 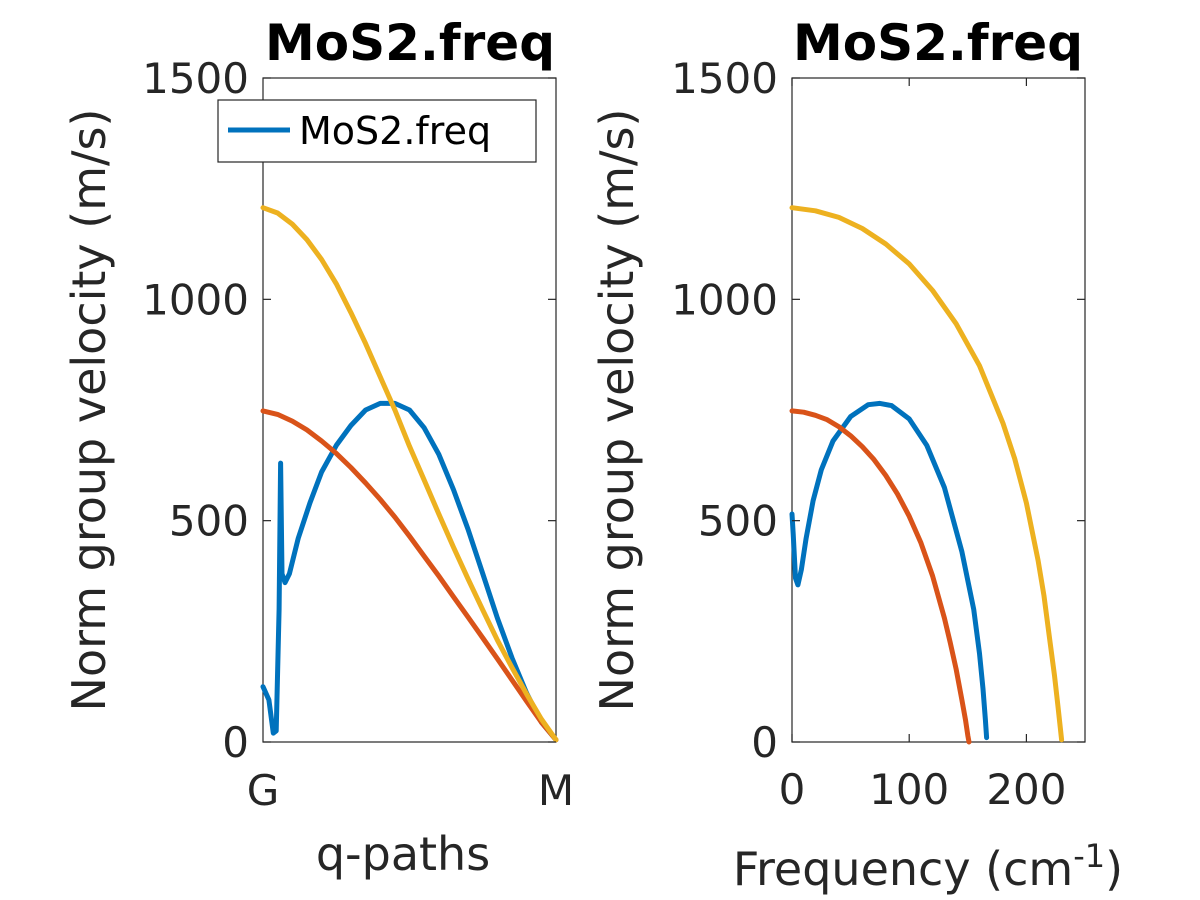 I want to click on legend-entry-label: MoS2.freq, so click(x=395, y=131).